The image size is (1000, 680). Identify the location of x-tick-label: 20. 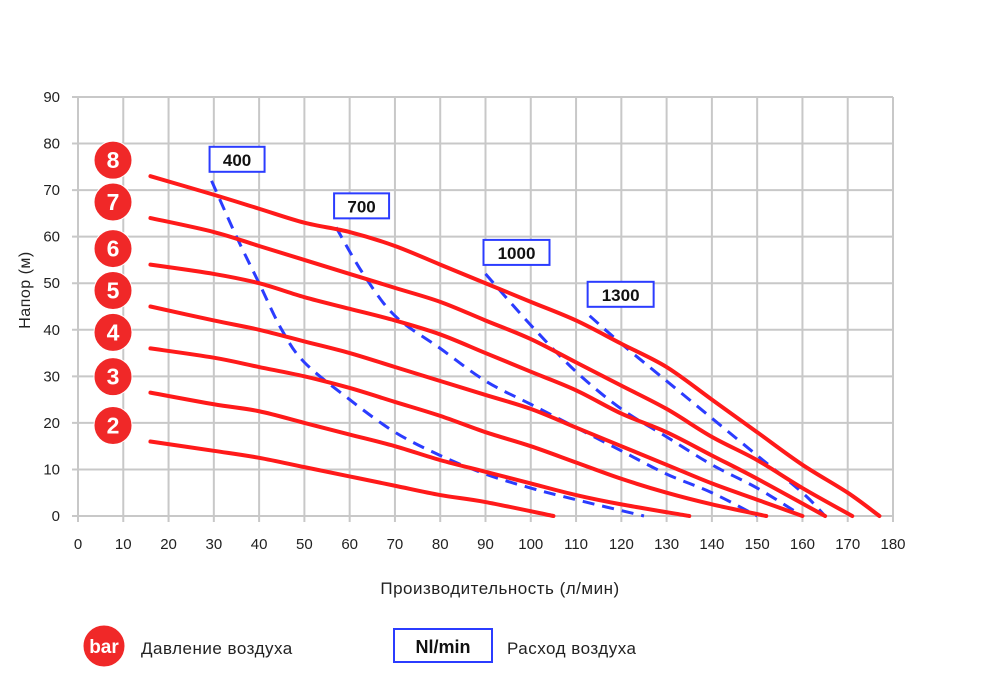
(168, 544).